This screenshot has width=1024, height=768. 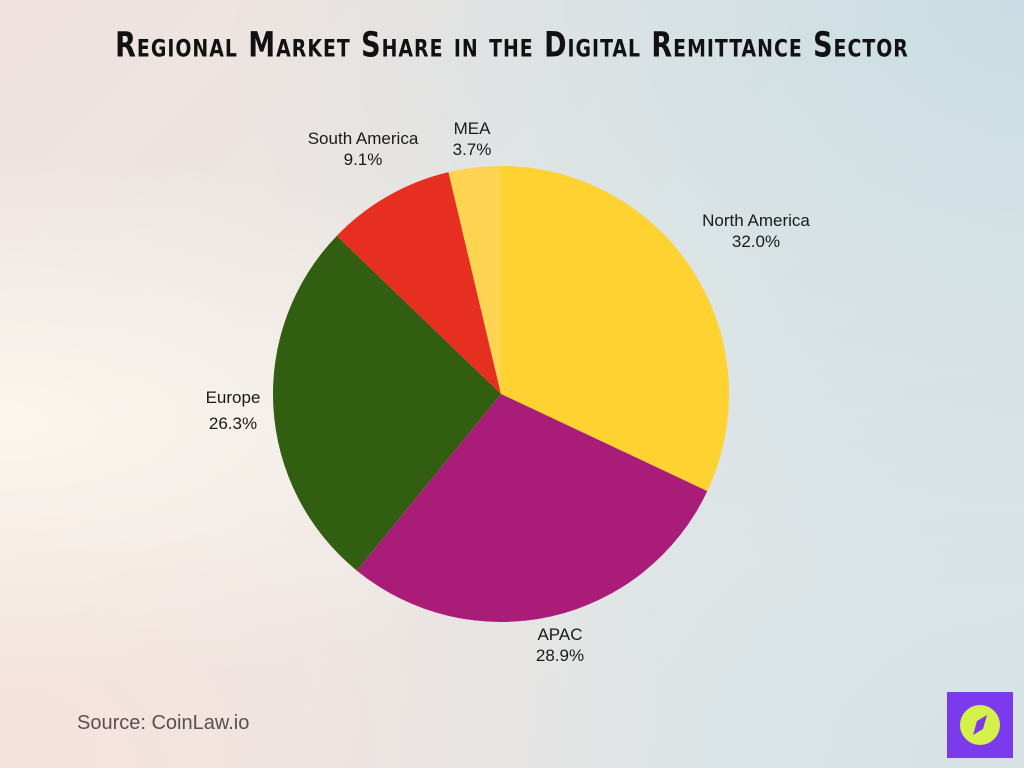 What do you see at coordinates (560, 645) in the screenshot?
I see `label-apac: APAC 28.9%` at bounding box center [560, 645].